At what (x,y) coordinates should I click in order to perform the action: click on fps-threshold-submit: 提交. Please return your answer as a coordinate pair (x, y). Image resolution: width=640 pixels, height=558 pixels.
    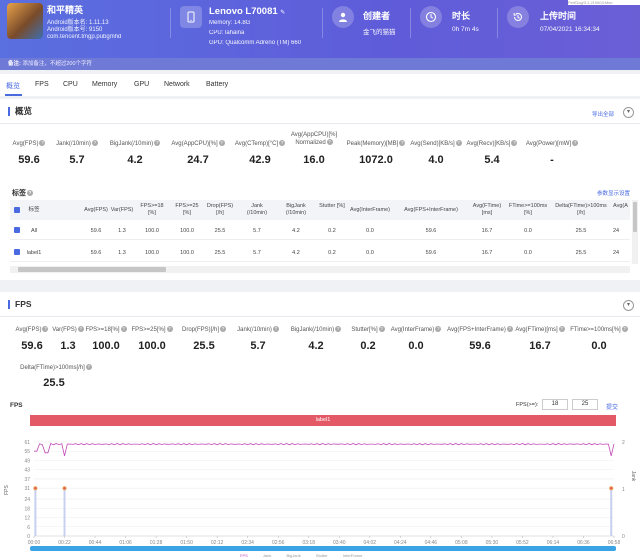
    Looking at the image, I should click on (612, 408).